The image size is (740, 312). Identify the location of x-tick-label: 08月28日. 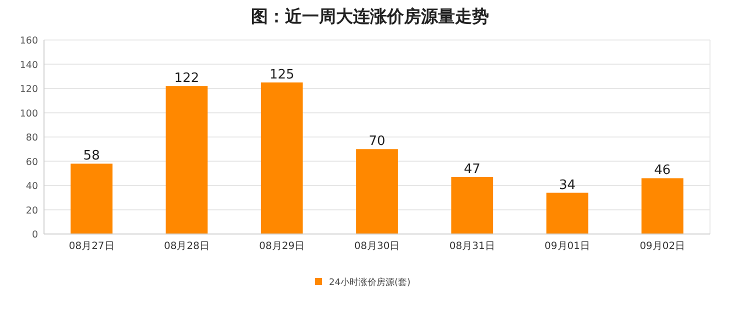
(187, 246).